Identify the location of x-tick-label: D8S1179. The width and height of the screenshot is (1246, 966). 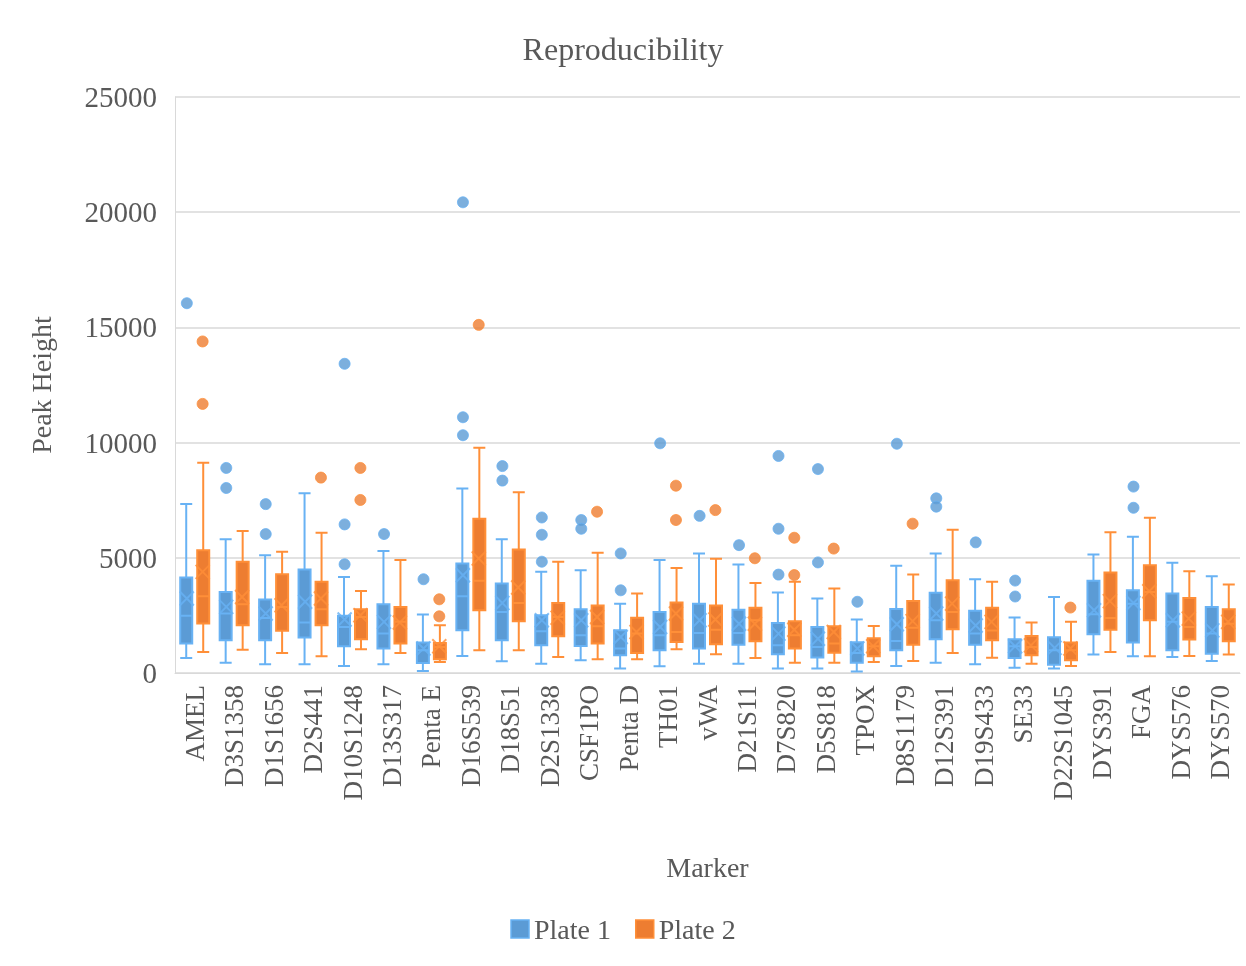
(904, 736).